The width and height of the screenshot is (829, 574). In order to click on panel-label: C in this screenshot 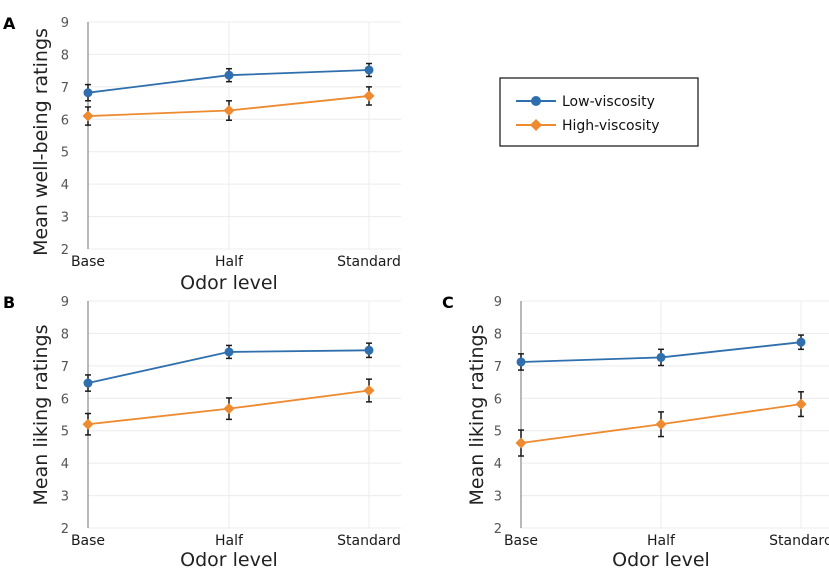, I will do `click(448, 302)`.